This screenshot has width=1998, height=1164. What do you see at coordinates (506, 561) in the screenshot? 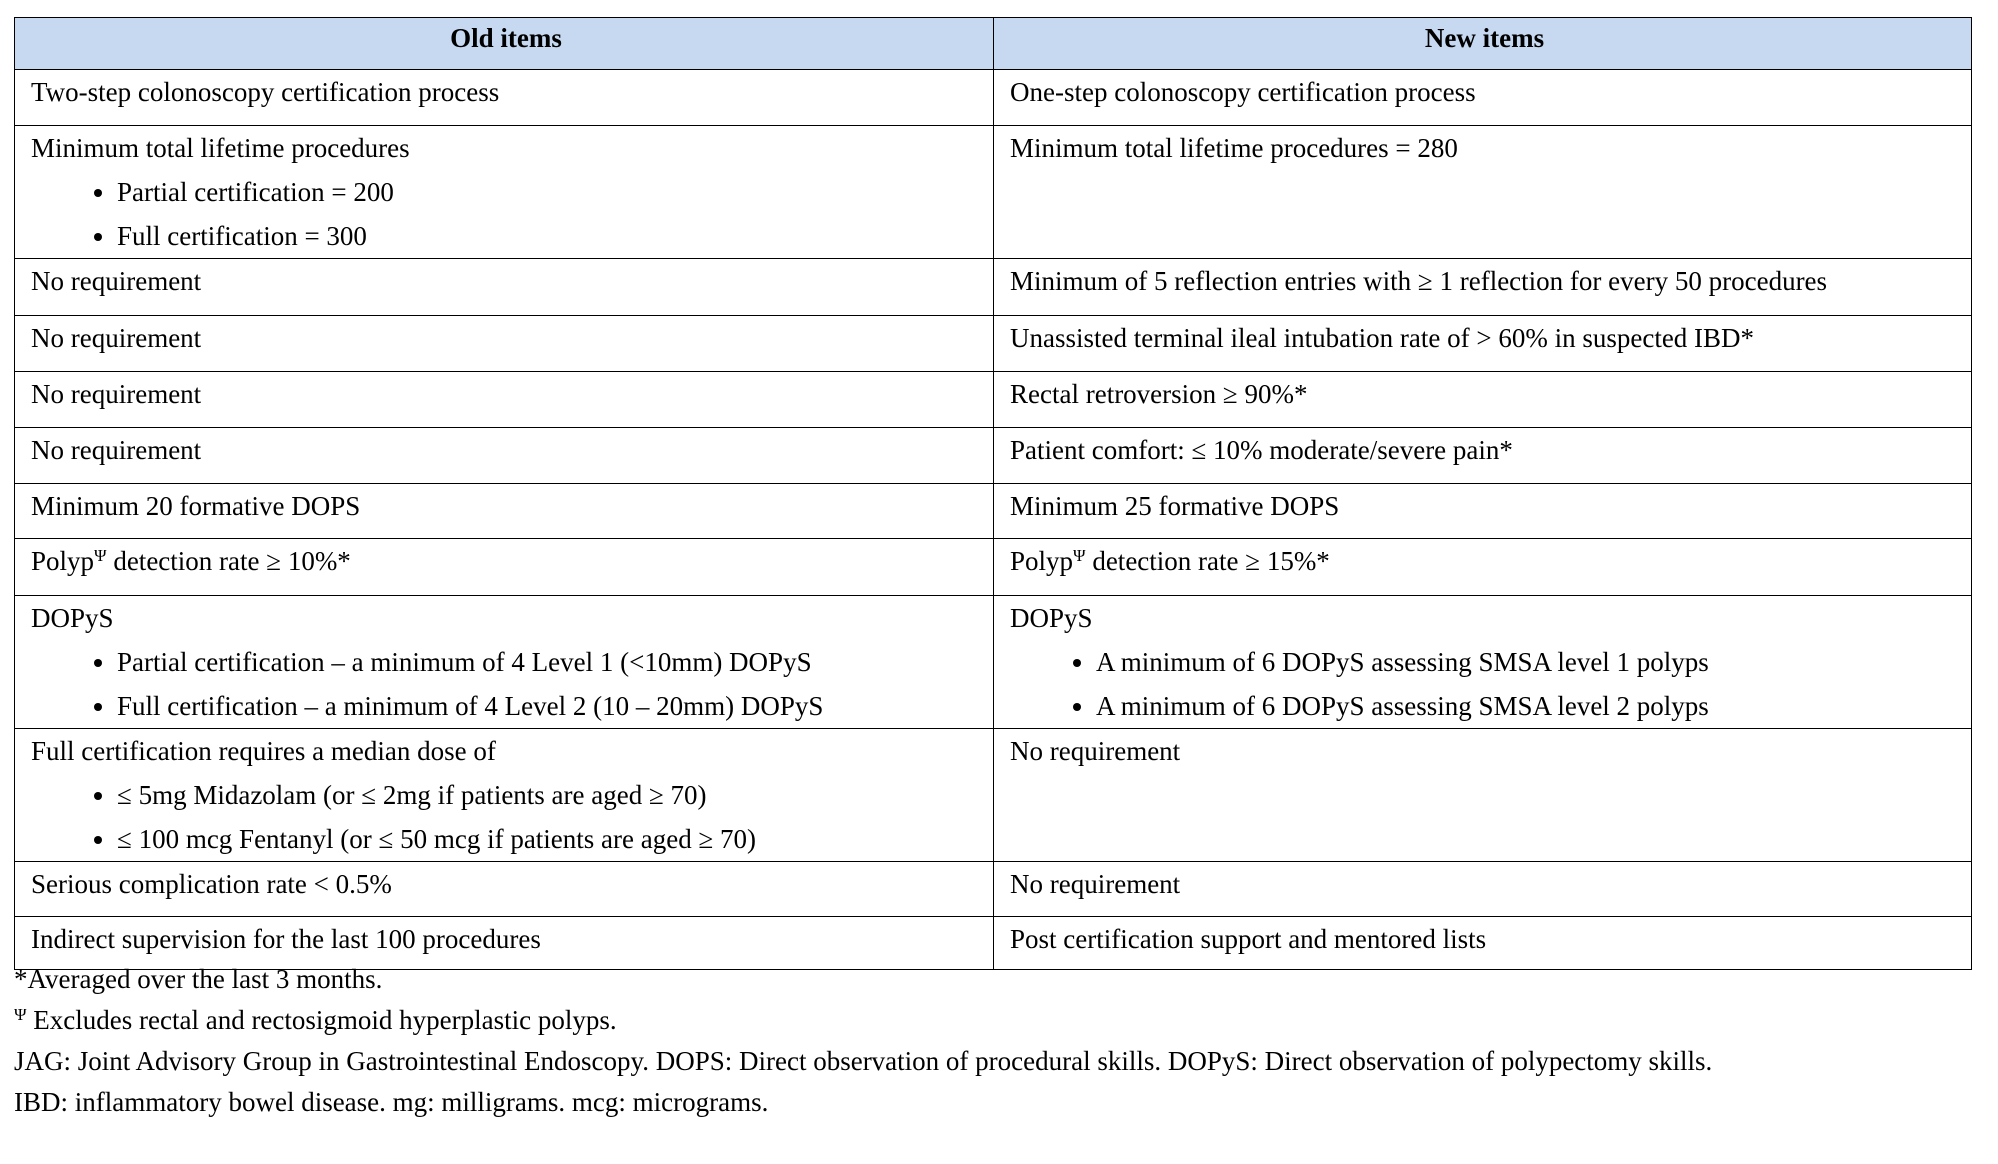
I see `cell-line: PolypΨ detection rate ≥ 10%*` at bounding box center [506, 561].